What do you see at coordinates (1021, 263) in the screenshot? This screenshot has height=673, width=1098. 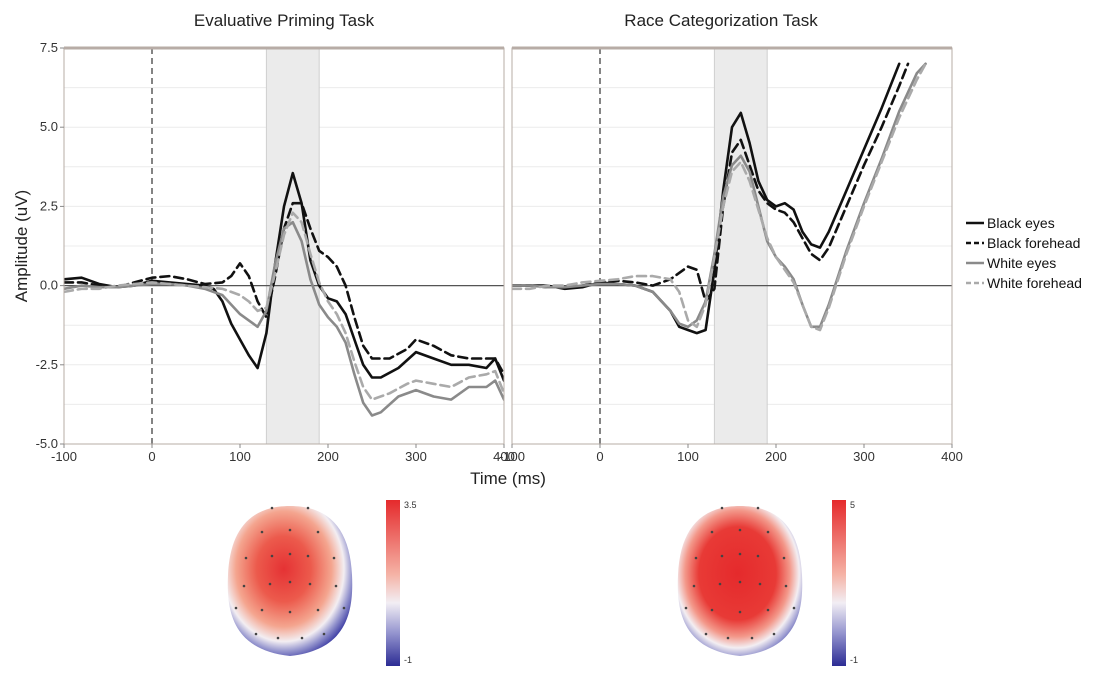 I see `legend-label: White eyes` at bounding box center [1021, 263].